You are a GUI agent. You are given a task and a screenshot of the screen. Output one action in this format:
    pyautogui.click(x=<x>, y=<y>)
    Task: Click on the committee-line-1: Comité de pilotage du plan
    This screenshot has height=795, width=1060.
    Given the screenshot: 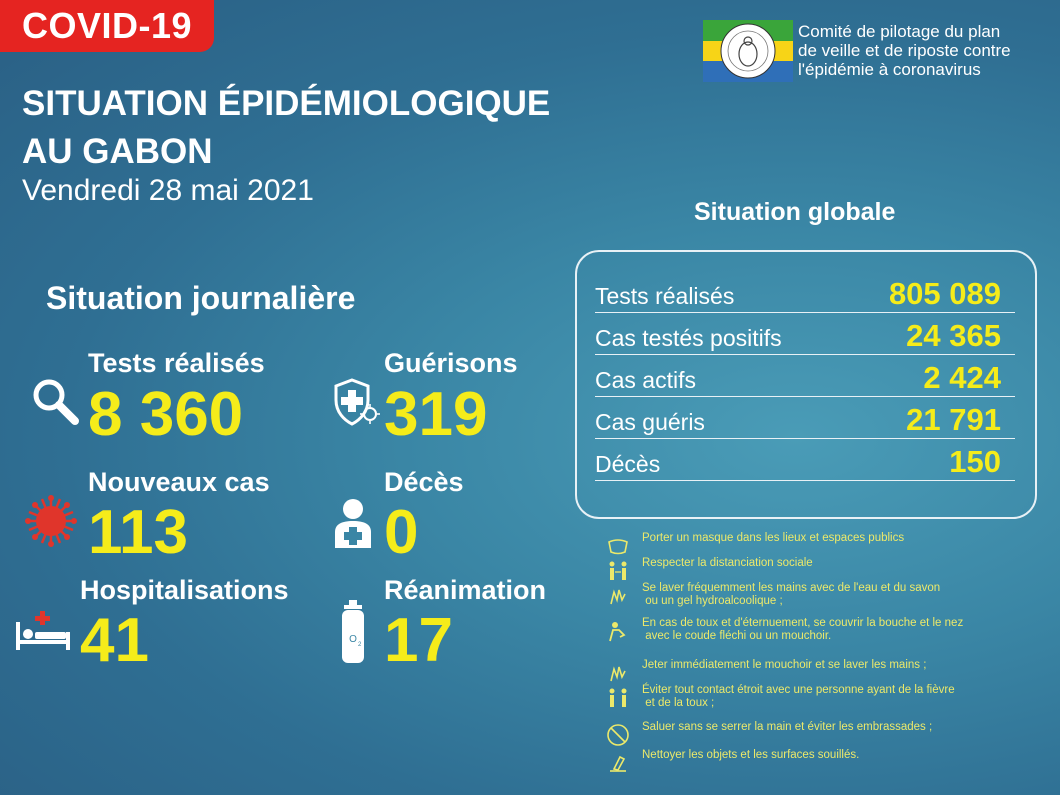 What is the action you would take?
    pyautogui.click(x=899, y=31)
    